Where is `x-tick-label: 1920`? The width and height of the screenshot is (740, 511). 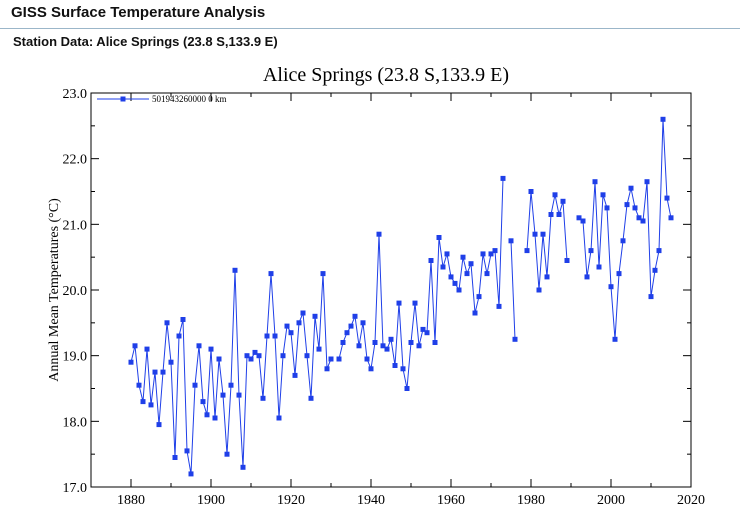 x-tick-label: 1920 is located at coordinates (291, 500).